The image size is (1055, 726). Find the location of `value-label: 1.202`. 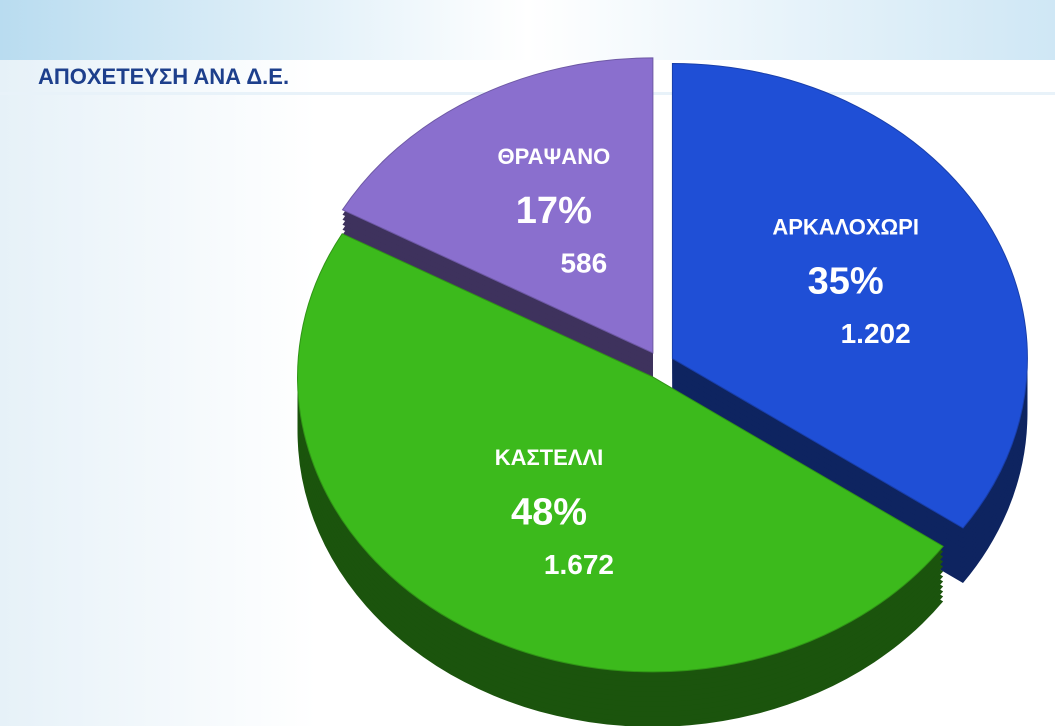

value-label: 1.202 is located at coordinates (876, 333).